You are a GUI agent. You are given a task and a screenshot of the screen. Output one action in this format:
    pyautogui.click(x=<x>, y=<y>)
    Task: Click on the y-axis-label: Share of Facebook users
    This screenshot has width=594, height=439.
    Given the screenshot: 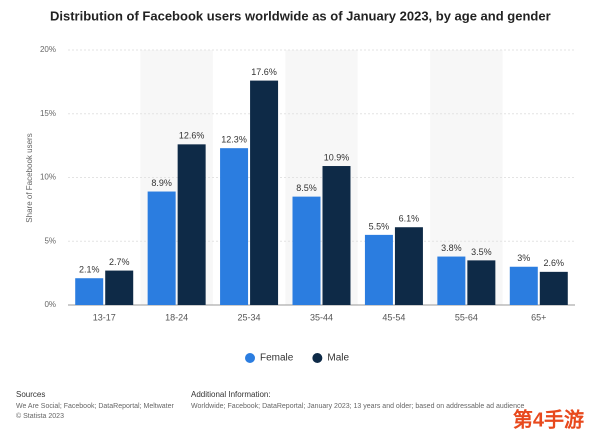 What is the action you would take?
    pyautogui.click(x=29, y=177)
    